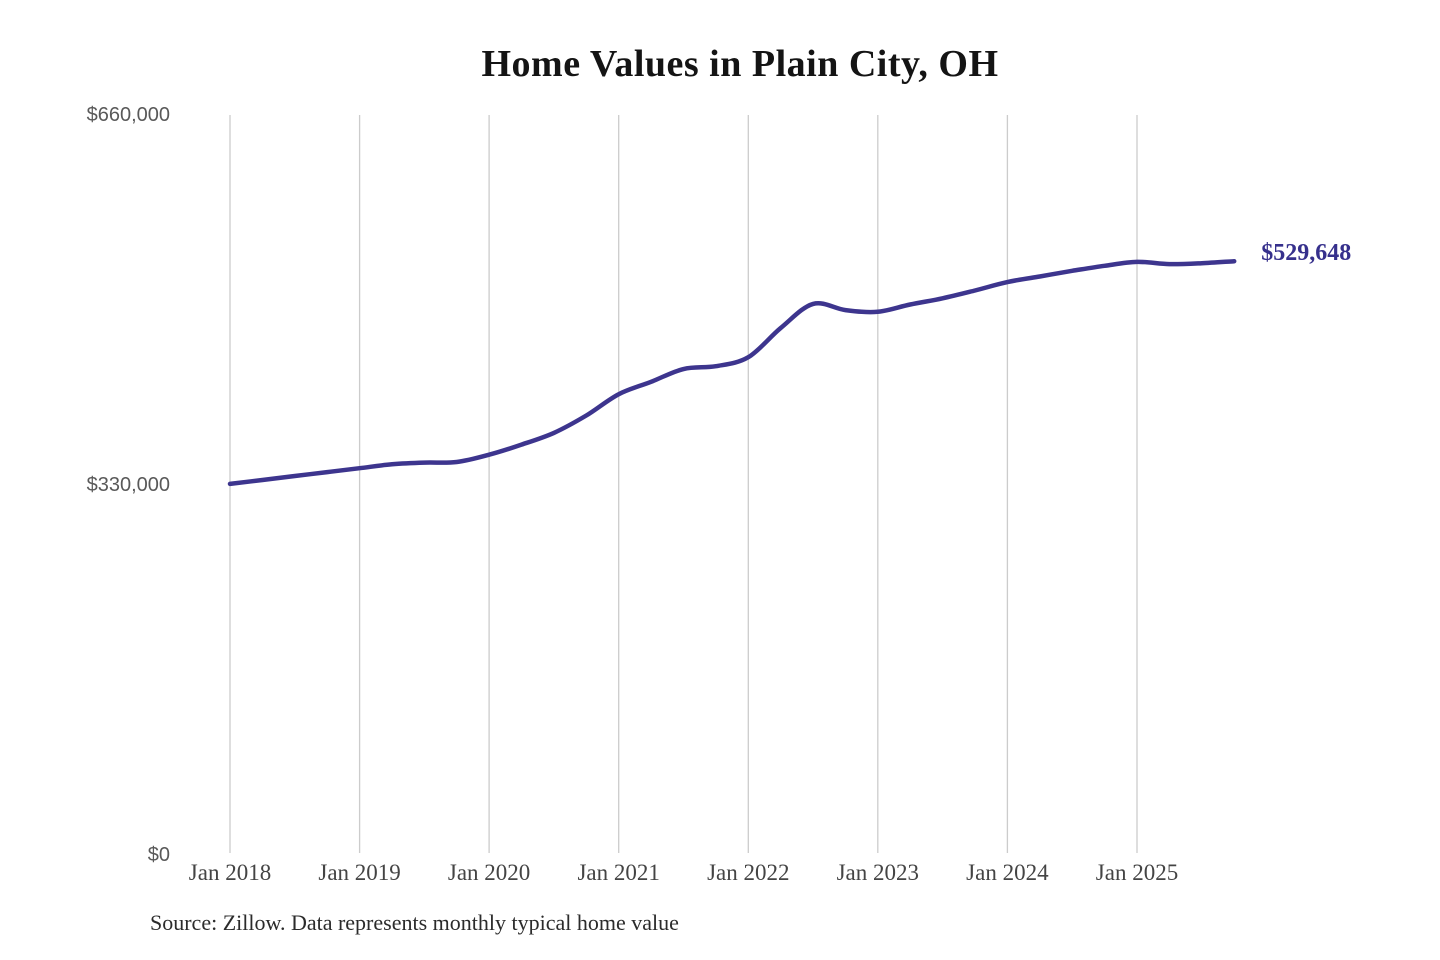 The image size is (1440, 960). What do you see at coordinates (359, 872) in the screenshot?
I see `x-axis-tick-label: Jan 2019` at bounding box center [359, 872].